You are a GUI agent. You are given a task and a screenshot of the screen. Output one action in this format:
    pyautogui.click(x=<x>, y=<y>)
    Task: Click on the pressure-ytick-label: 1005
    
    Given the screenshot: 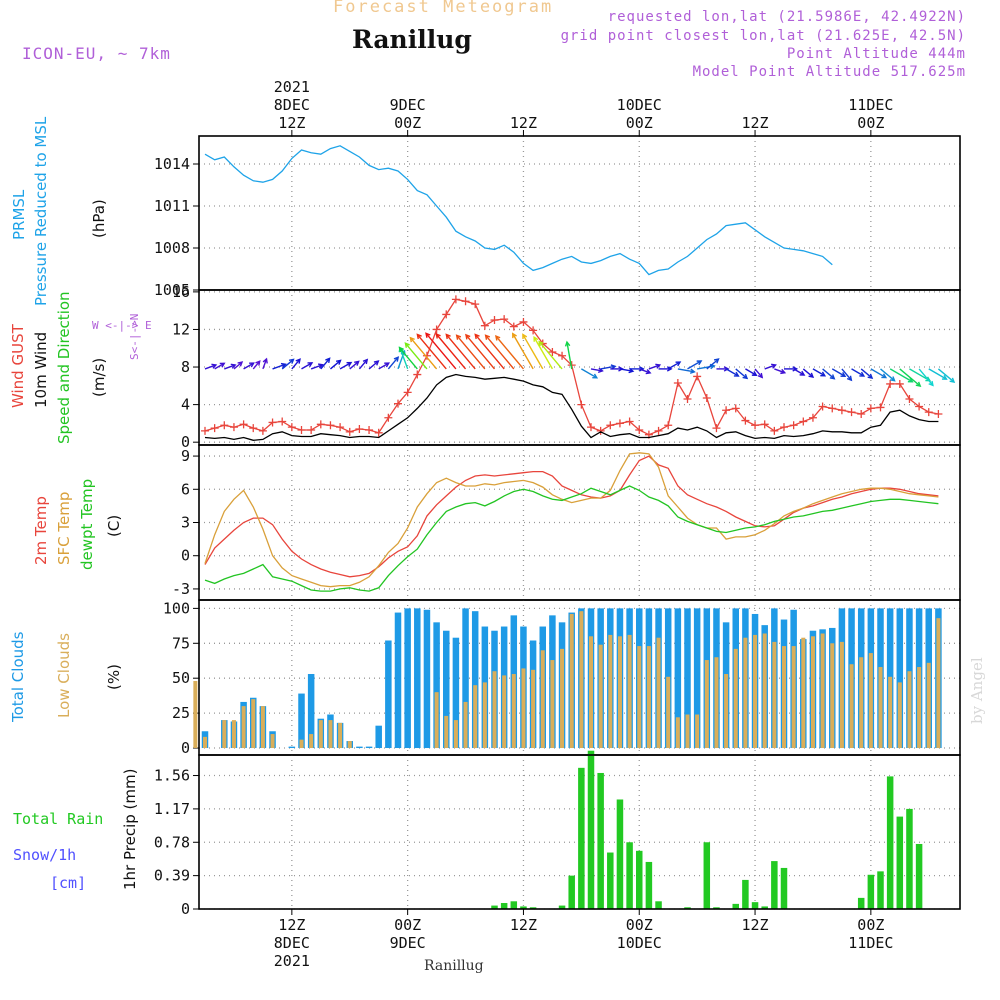 What is the action you would take?
    pyautogui.click(x=172, y=290)
    